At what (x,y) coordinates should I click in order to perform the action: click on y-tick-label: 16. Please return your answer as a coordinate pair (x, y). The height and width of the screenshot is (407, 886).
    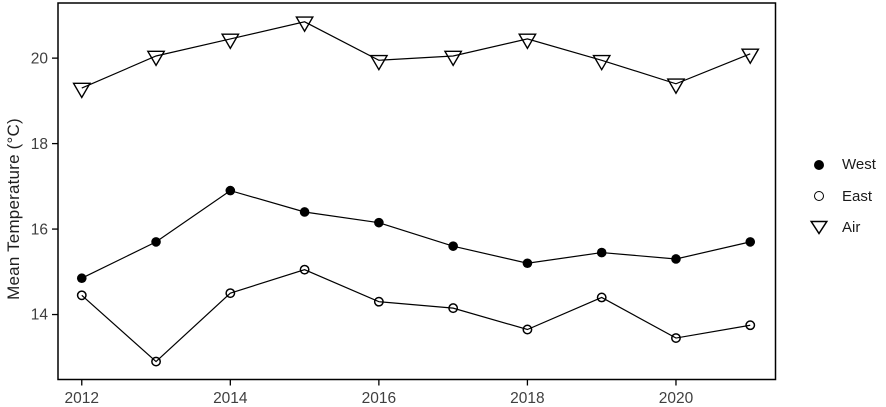
    Looking at the image, I should click on (39, 229).